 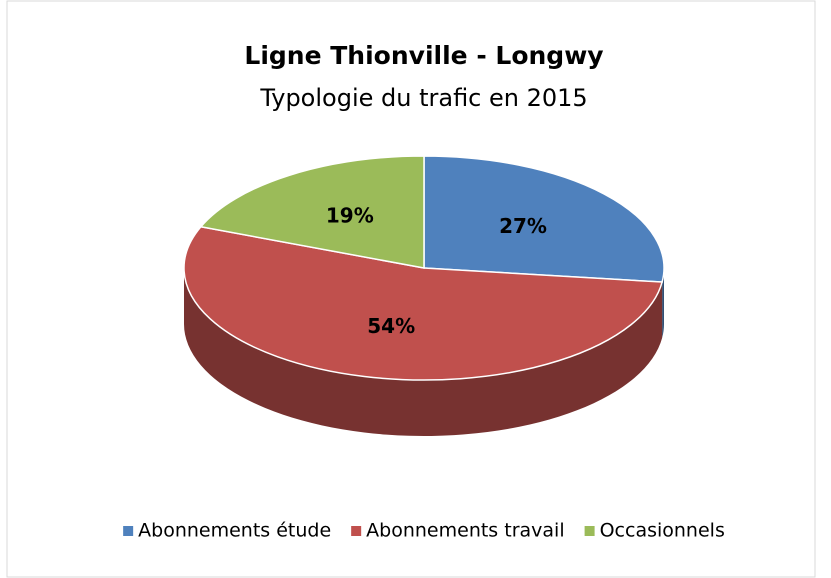 What do you see at coordinates (350, 216) in the screenshot?
I see `data-label: 19%` at bounding box center [350, 216].